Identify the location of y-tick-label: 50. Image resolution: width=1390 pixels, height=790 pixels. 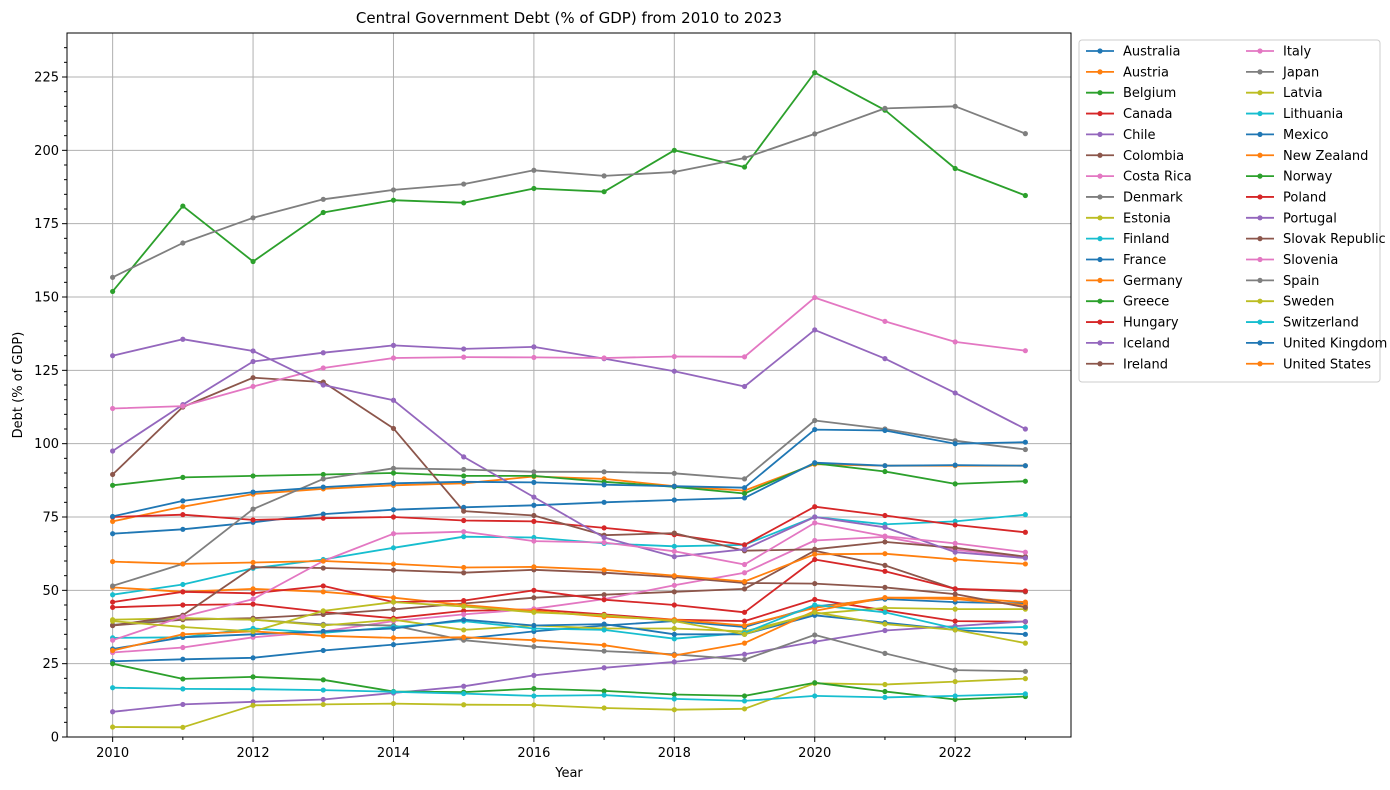
(50, 591).